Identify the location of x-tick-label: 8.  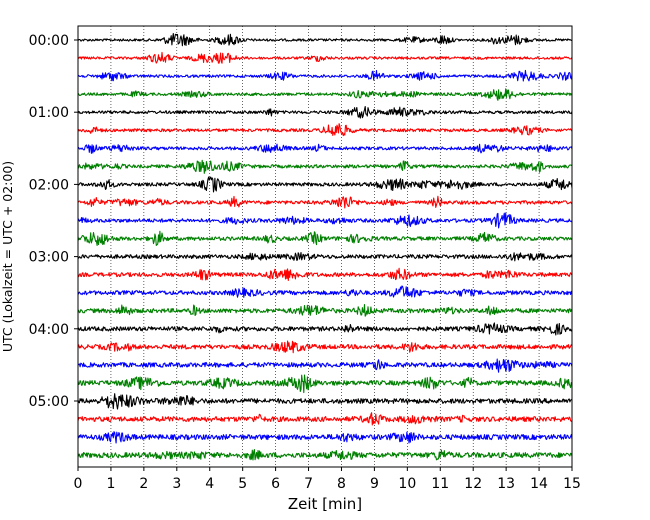
(341, 484).